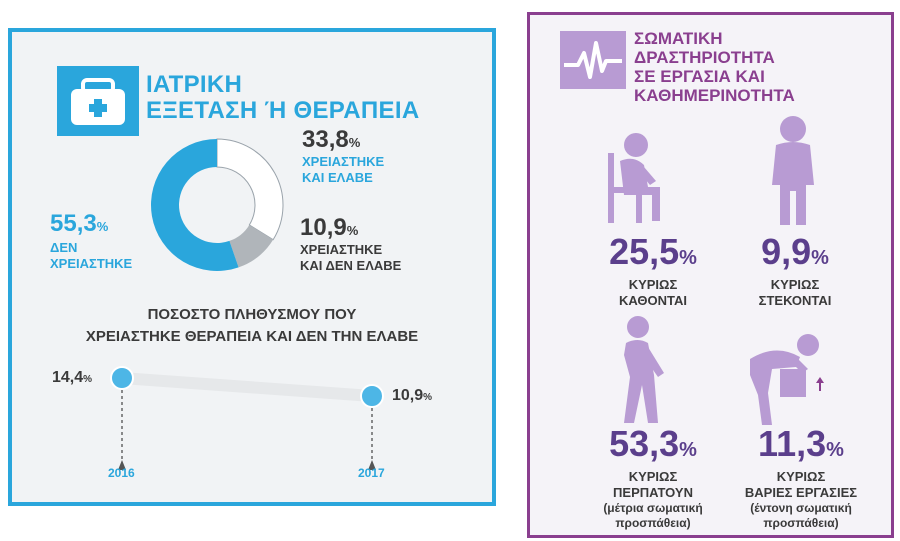  Describe the element at coordinates (325, 139) in the screenshot. I see `received-value: 33,8` at that location.